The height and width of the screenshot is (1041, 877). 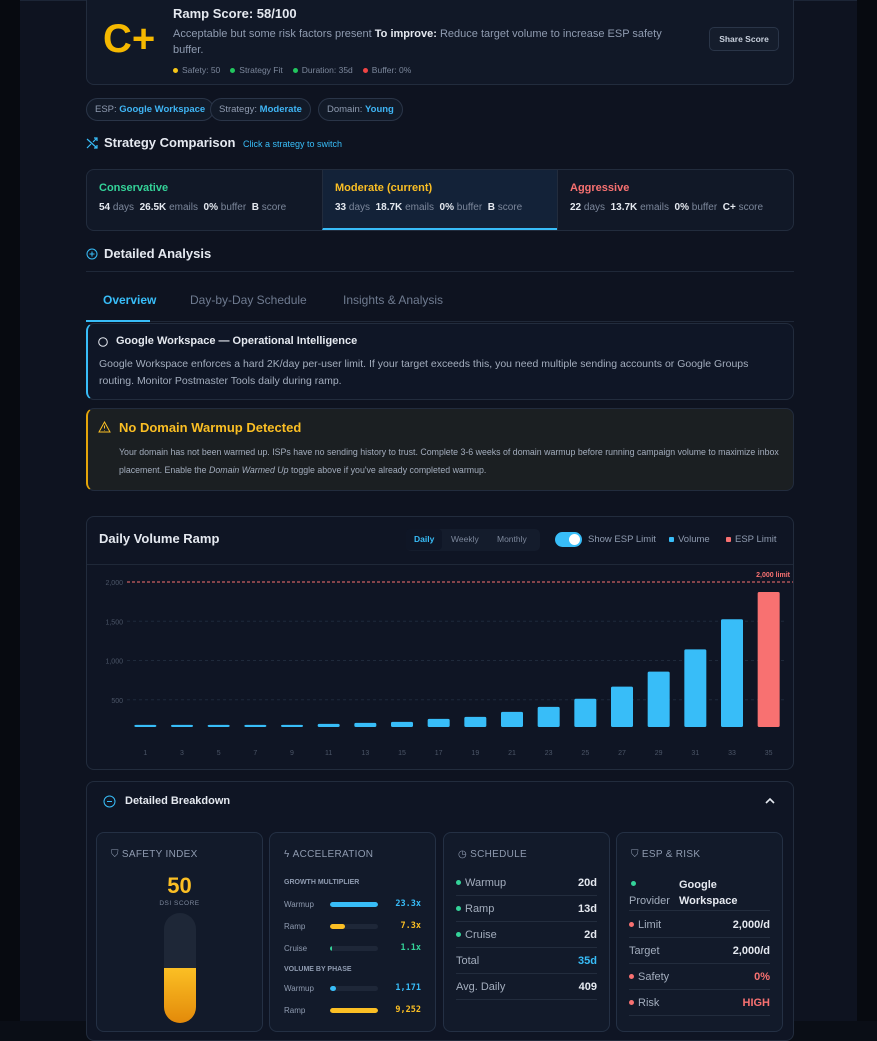 What do you see at coordinates (117, 701) in the screenshot?
I see `y-tick-label: 500` at bounding box center [117, 701].